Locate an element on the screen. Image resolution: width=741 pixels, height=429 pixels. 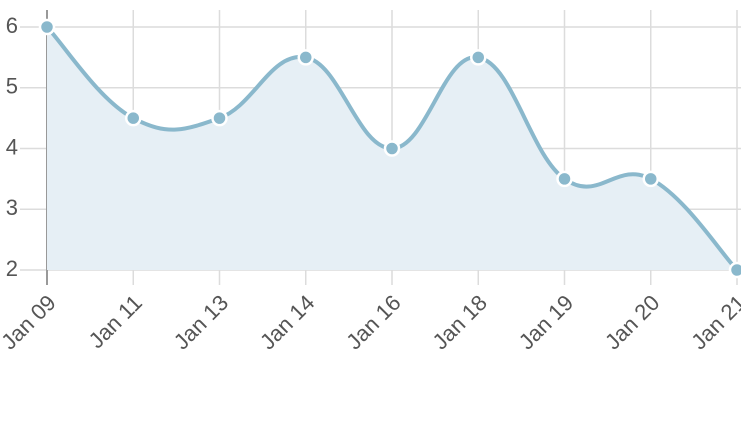
x-tick-label: Jan 11 is located at coordinates (115, 321).